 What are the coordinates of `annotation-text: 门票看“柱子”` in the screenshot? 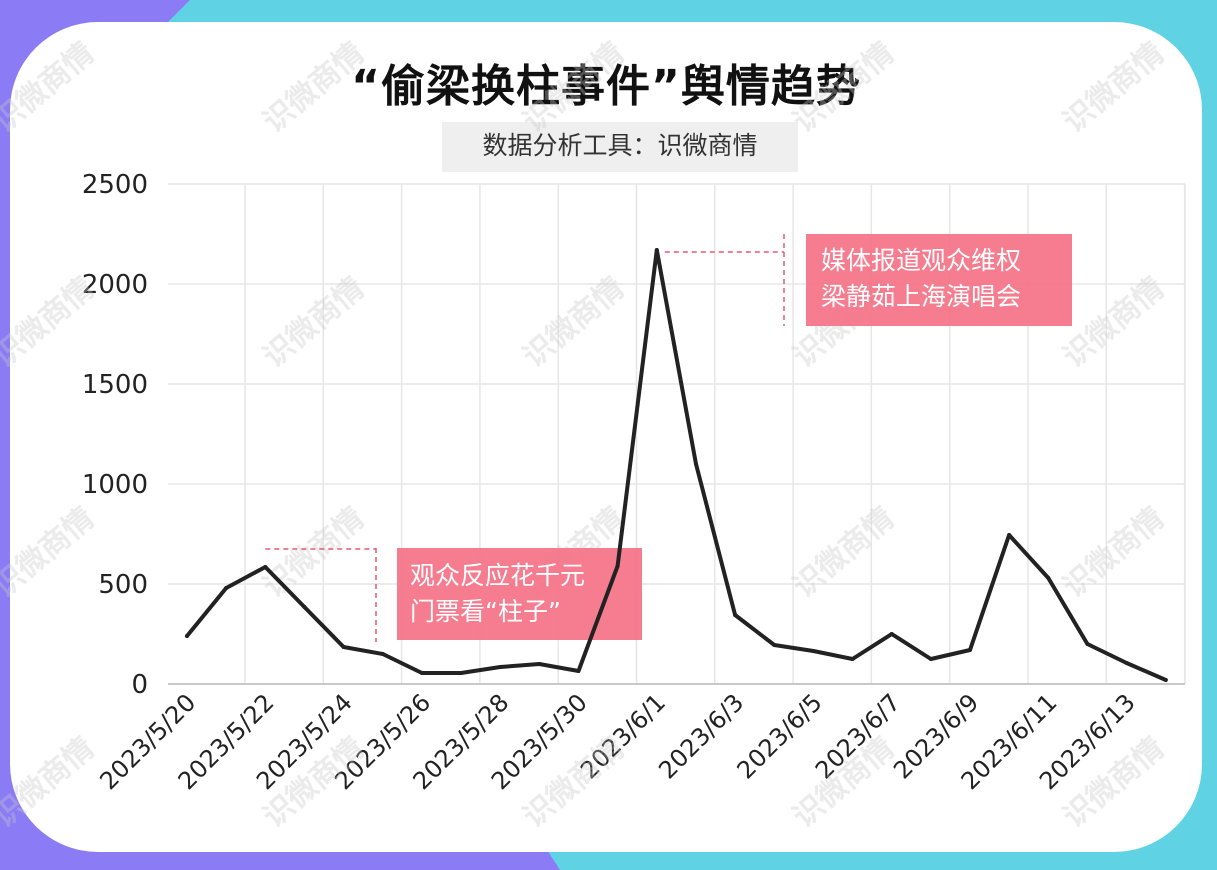 It's located at (485, 611).